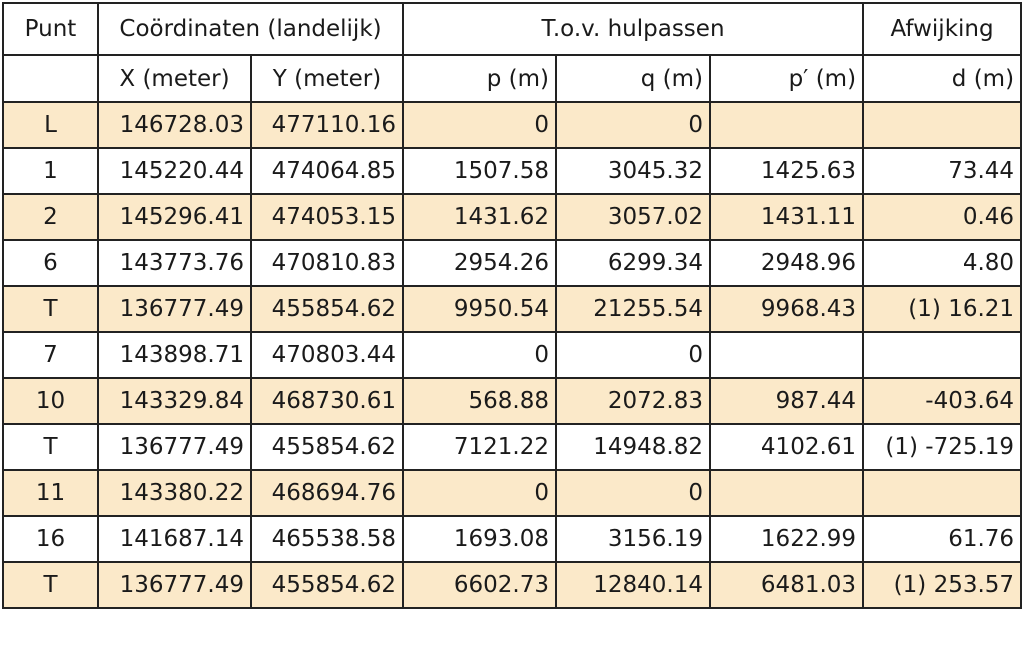  I want to click on value-cell: 141687.14, so click(174, 539).